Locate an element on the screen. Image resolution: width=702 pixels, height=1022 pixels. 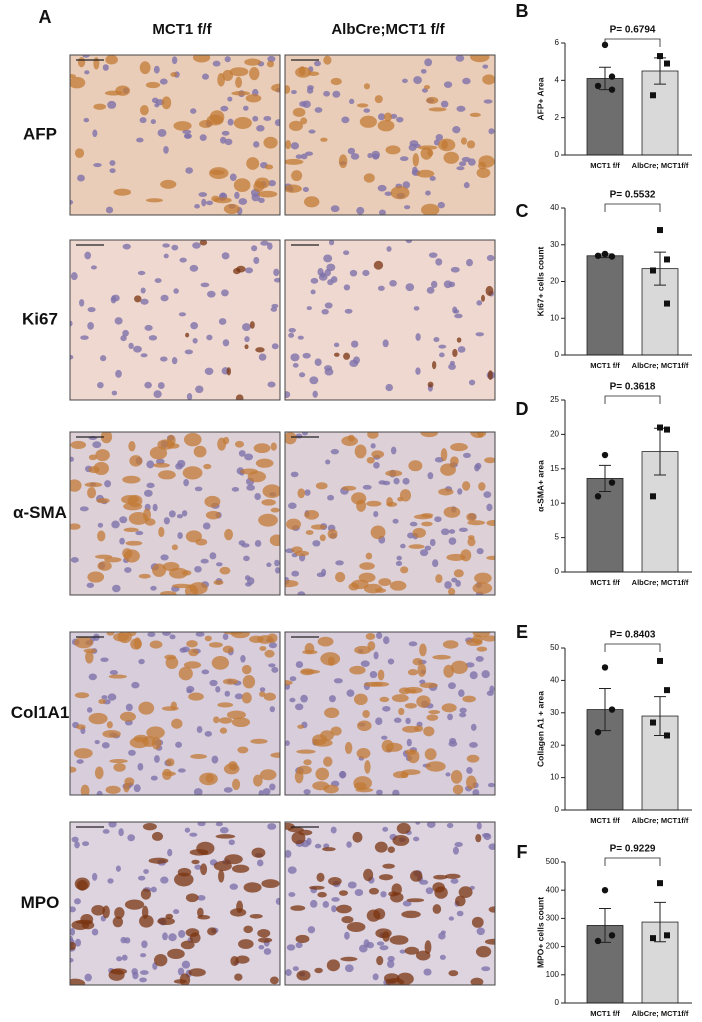
histology-image is located at coordinates (175, 135).